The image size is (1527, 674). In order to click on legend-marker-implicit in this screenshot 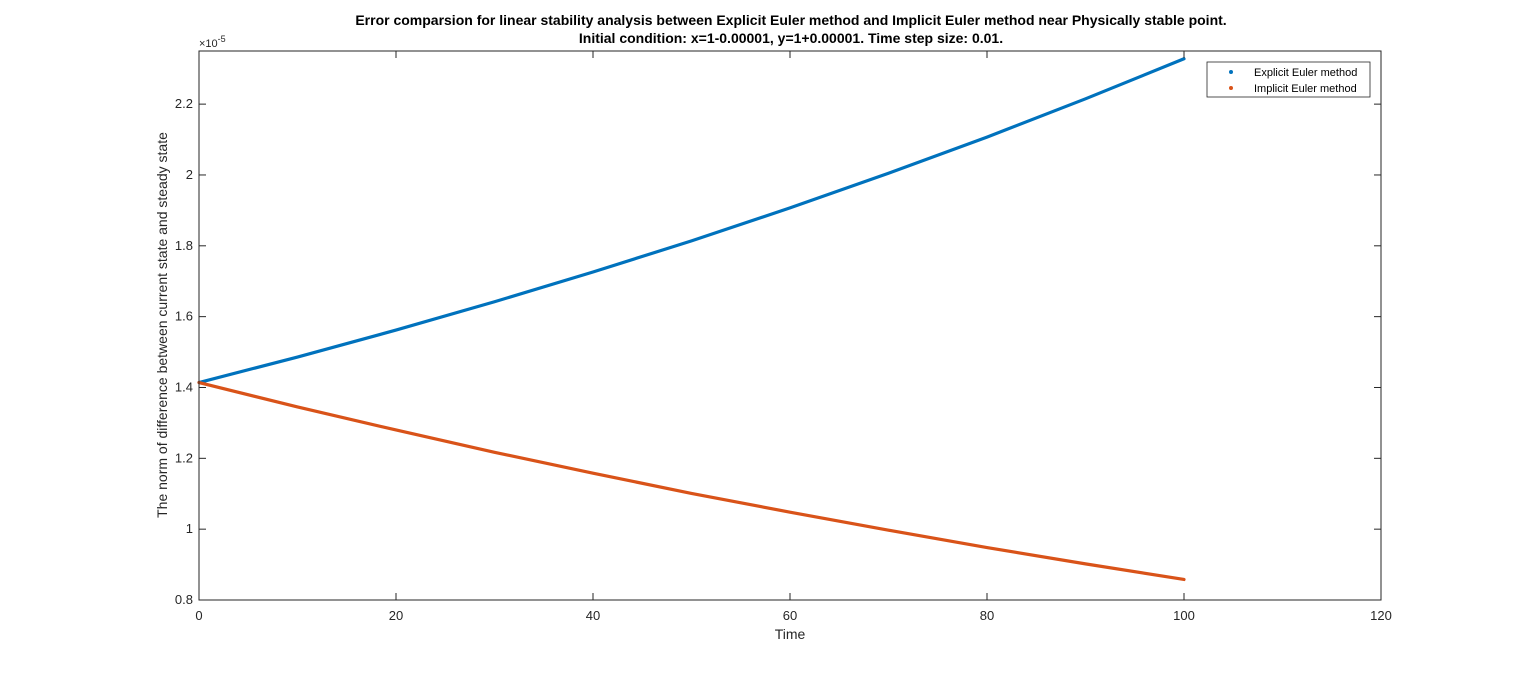, I will do `click(1231, 88)`.